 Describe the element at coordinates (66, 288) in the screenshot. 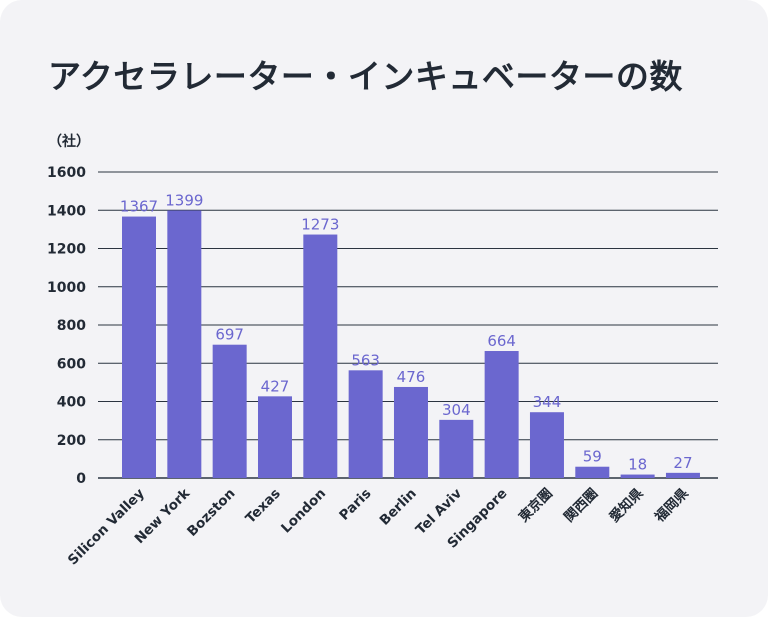

I see `y-tick-label: 1000` at that location.